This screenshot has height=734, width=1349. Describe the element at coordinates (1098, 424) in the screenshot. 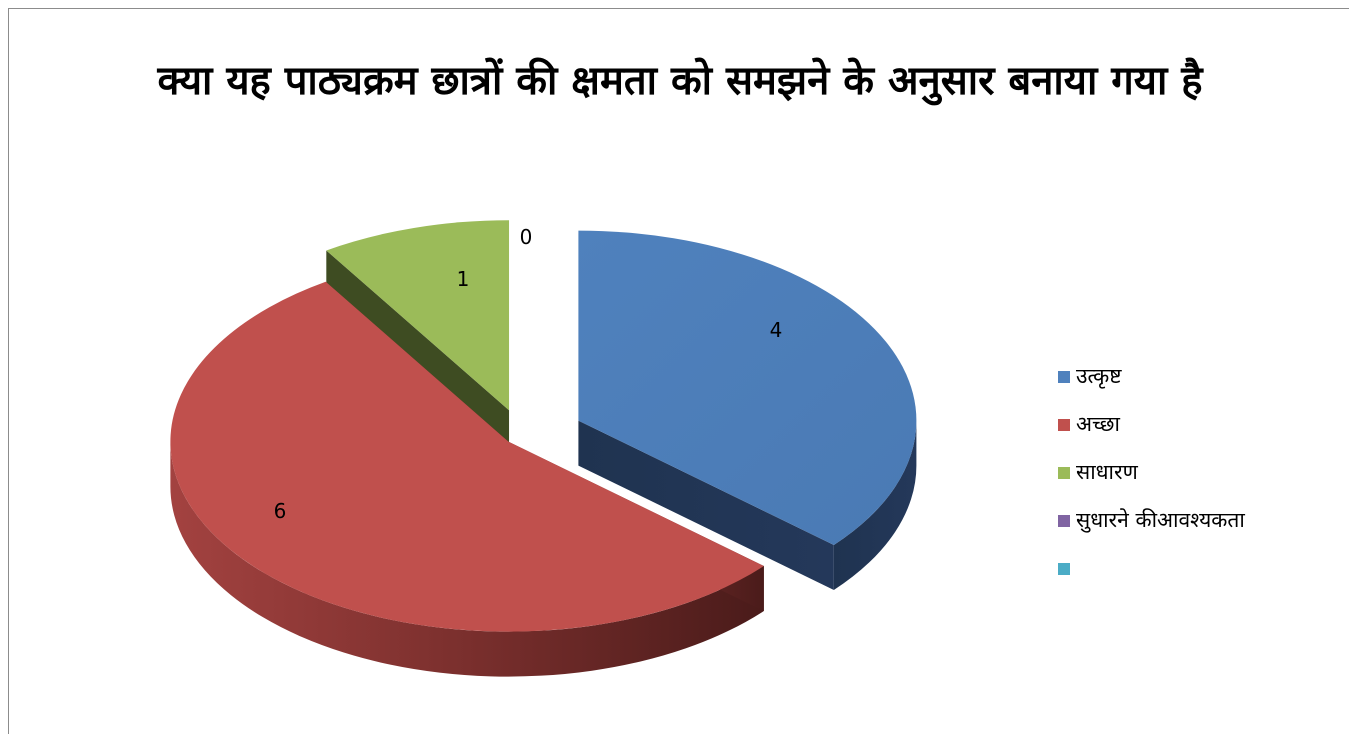

I see `legend-label: अच्छा` at that location.